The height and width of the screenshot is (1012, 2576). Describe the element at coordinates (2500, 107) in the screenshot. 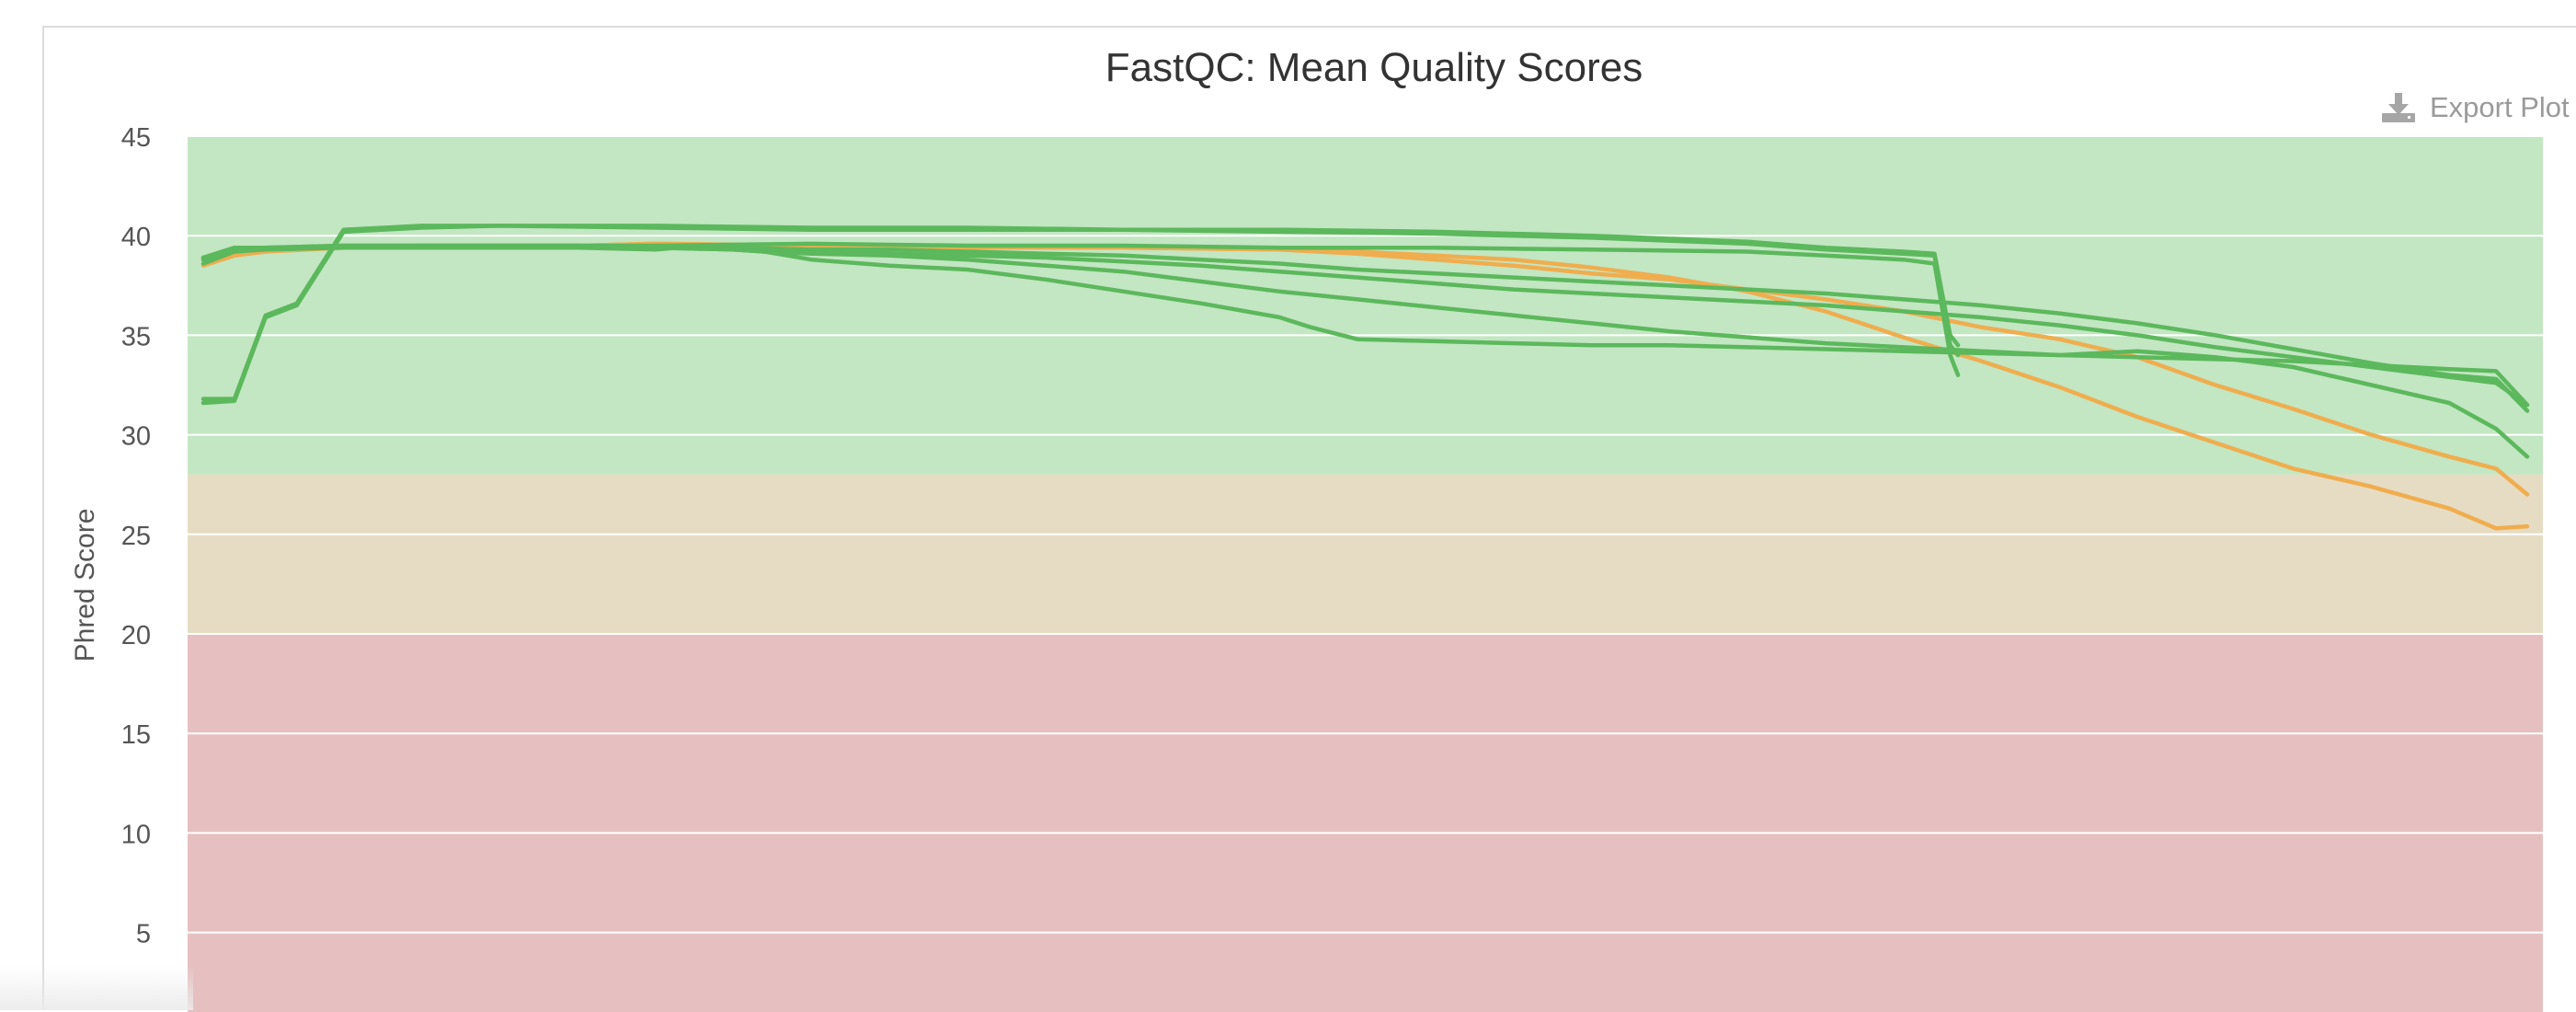

I see `export-plot-label: Export Plot` at that location.